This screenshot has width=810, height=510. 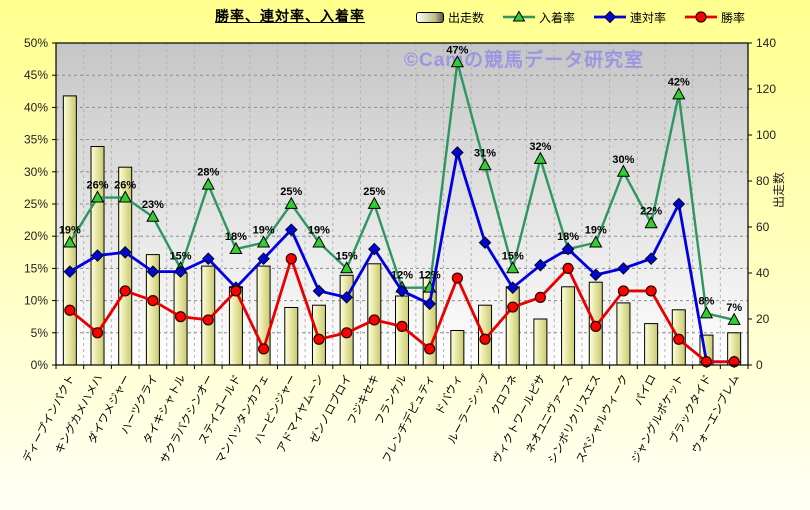 What do you see at coordinates (466, 17) in the screenshot?
I see `legend-label-starts: 出走数` at bounding box center [466, 17].